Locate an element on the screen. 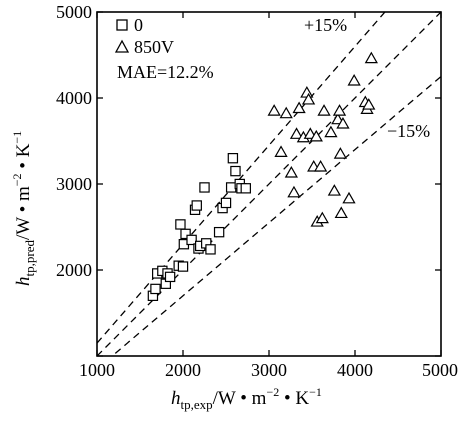 The image size is (465, 421). y-axis-label-mid: • K is located at coordinates (23, 158).